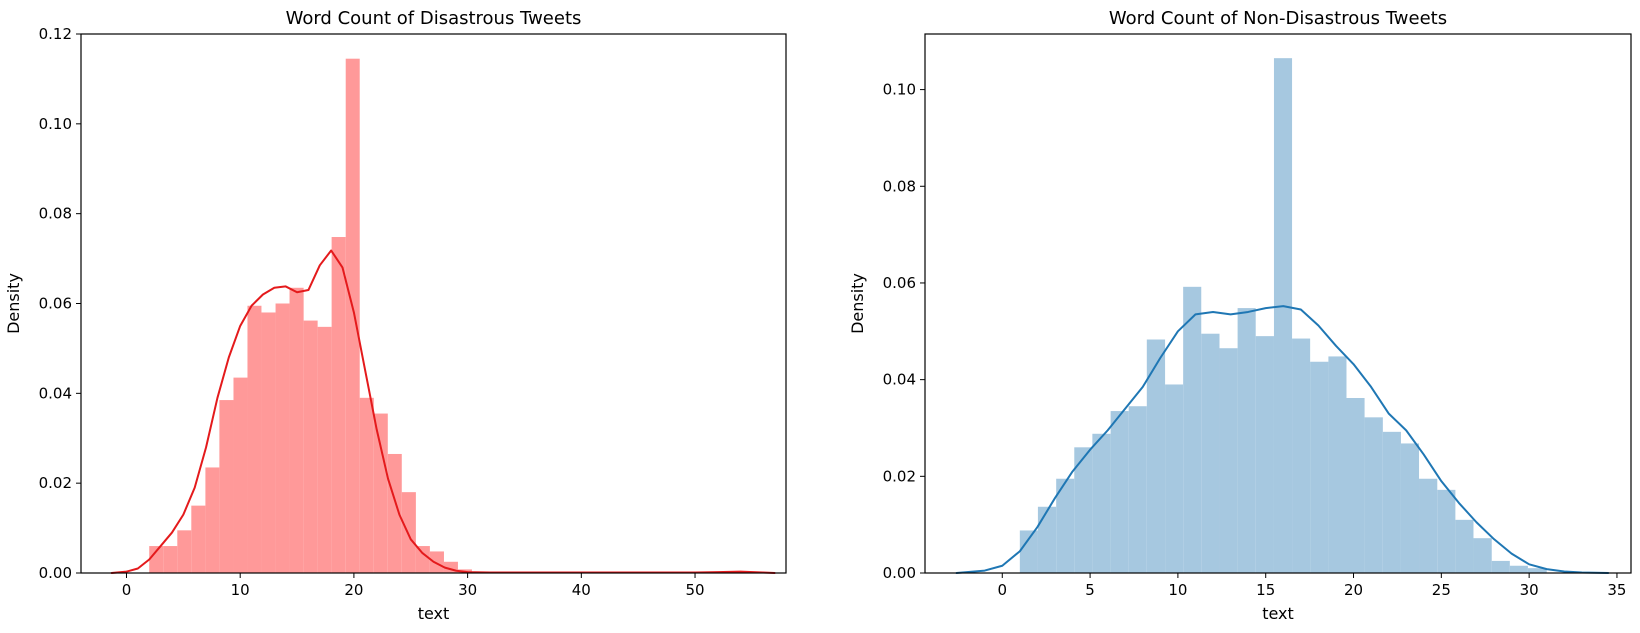 The width and height of the screenshot is (1640, 633). Describe the element at coordinates (1265, 590) in the screenshot. I see `x-tick-label: 15` at that location.